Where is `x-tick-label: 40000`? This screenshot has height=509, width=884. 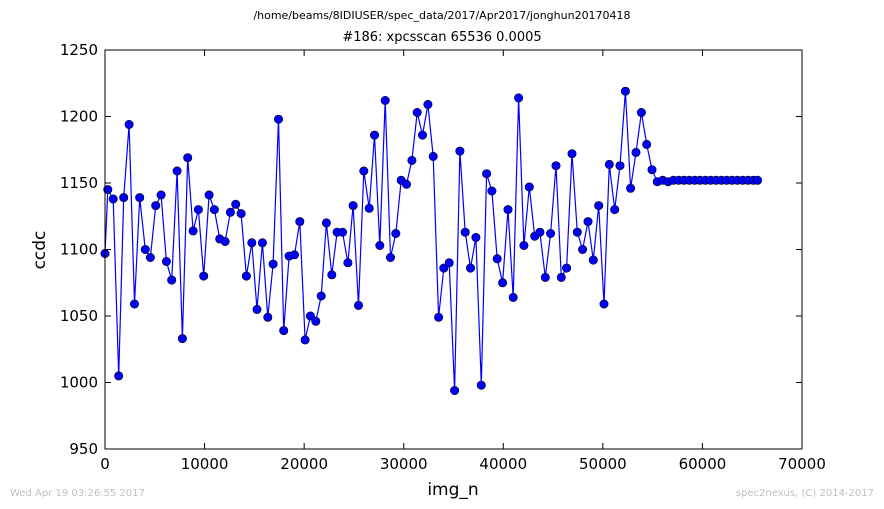
x-tick-label: 40000 is located at coordinates (503, 464).